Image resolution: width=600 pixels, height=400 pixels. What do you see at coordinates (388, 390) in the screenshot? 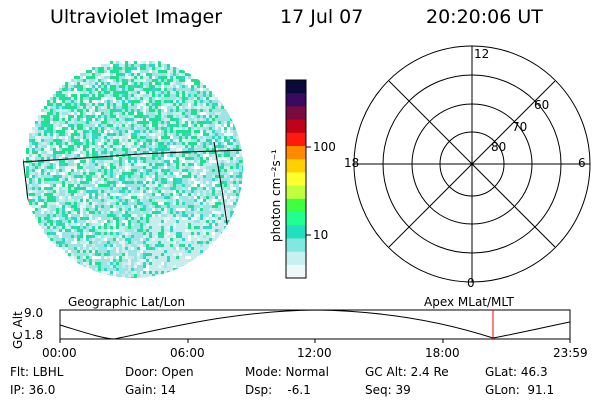
I see `info-seq: Seq: 39` at bounding box center [388, 390].